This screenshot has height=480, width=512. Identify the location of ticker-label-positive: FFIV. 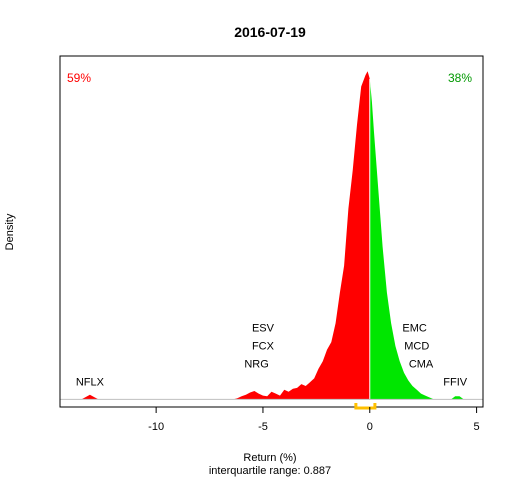
(455, 382).